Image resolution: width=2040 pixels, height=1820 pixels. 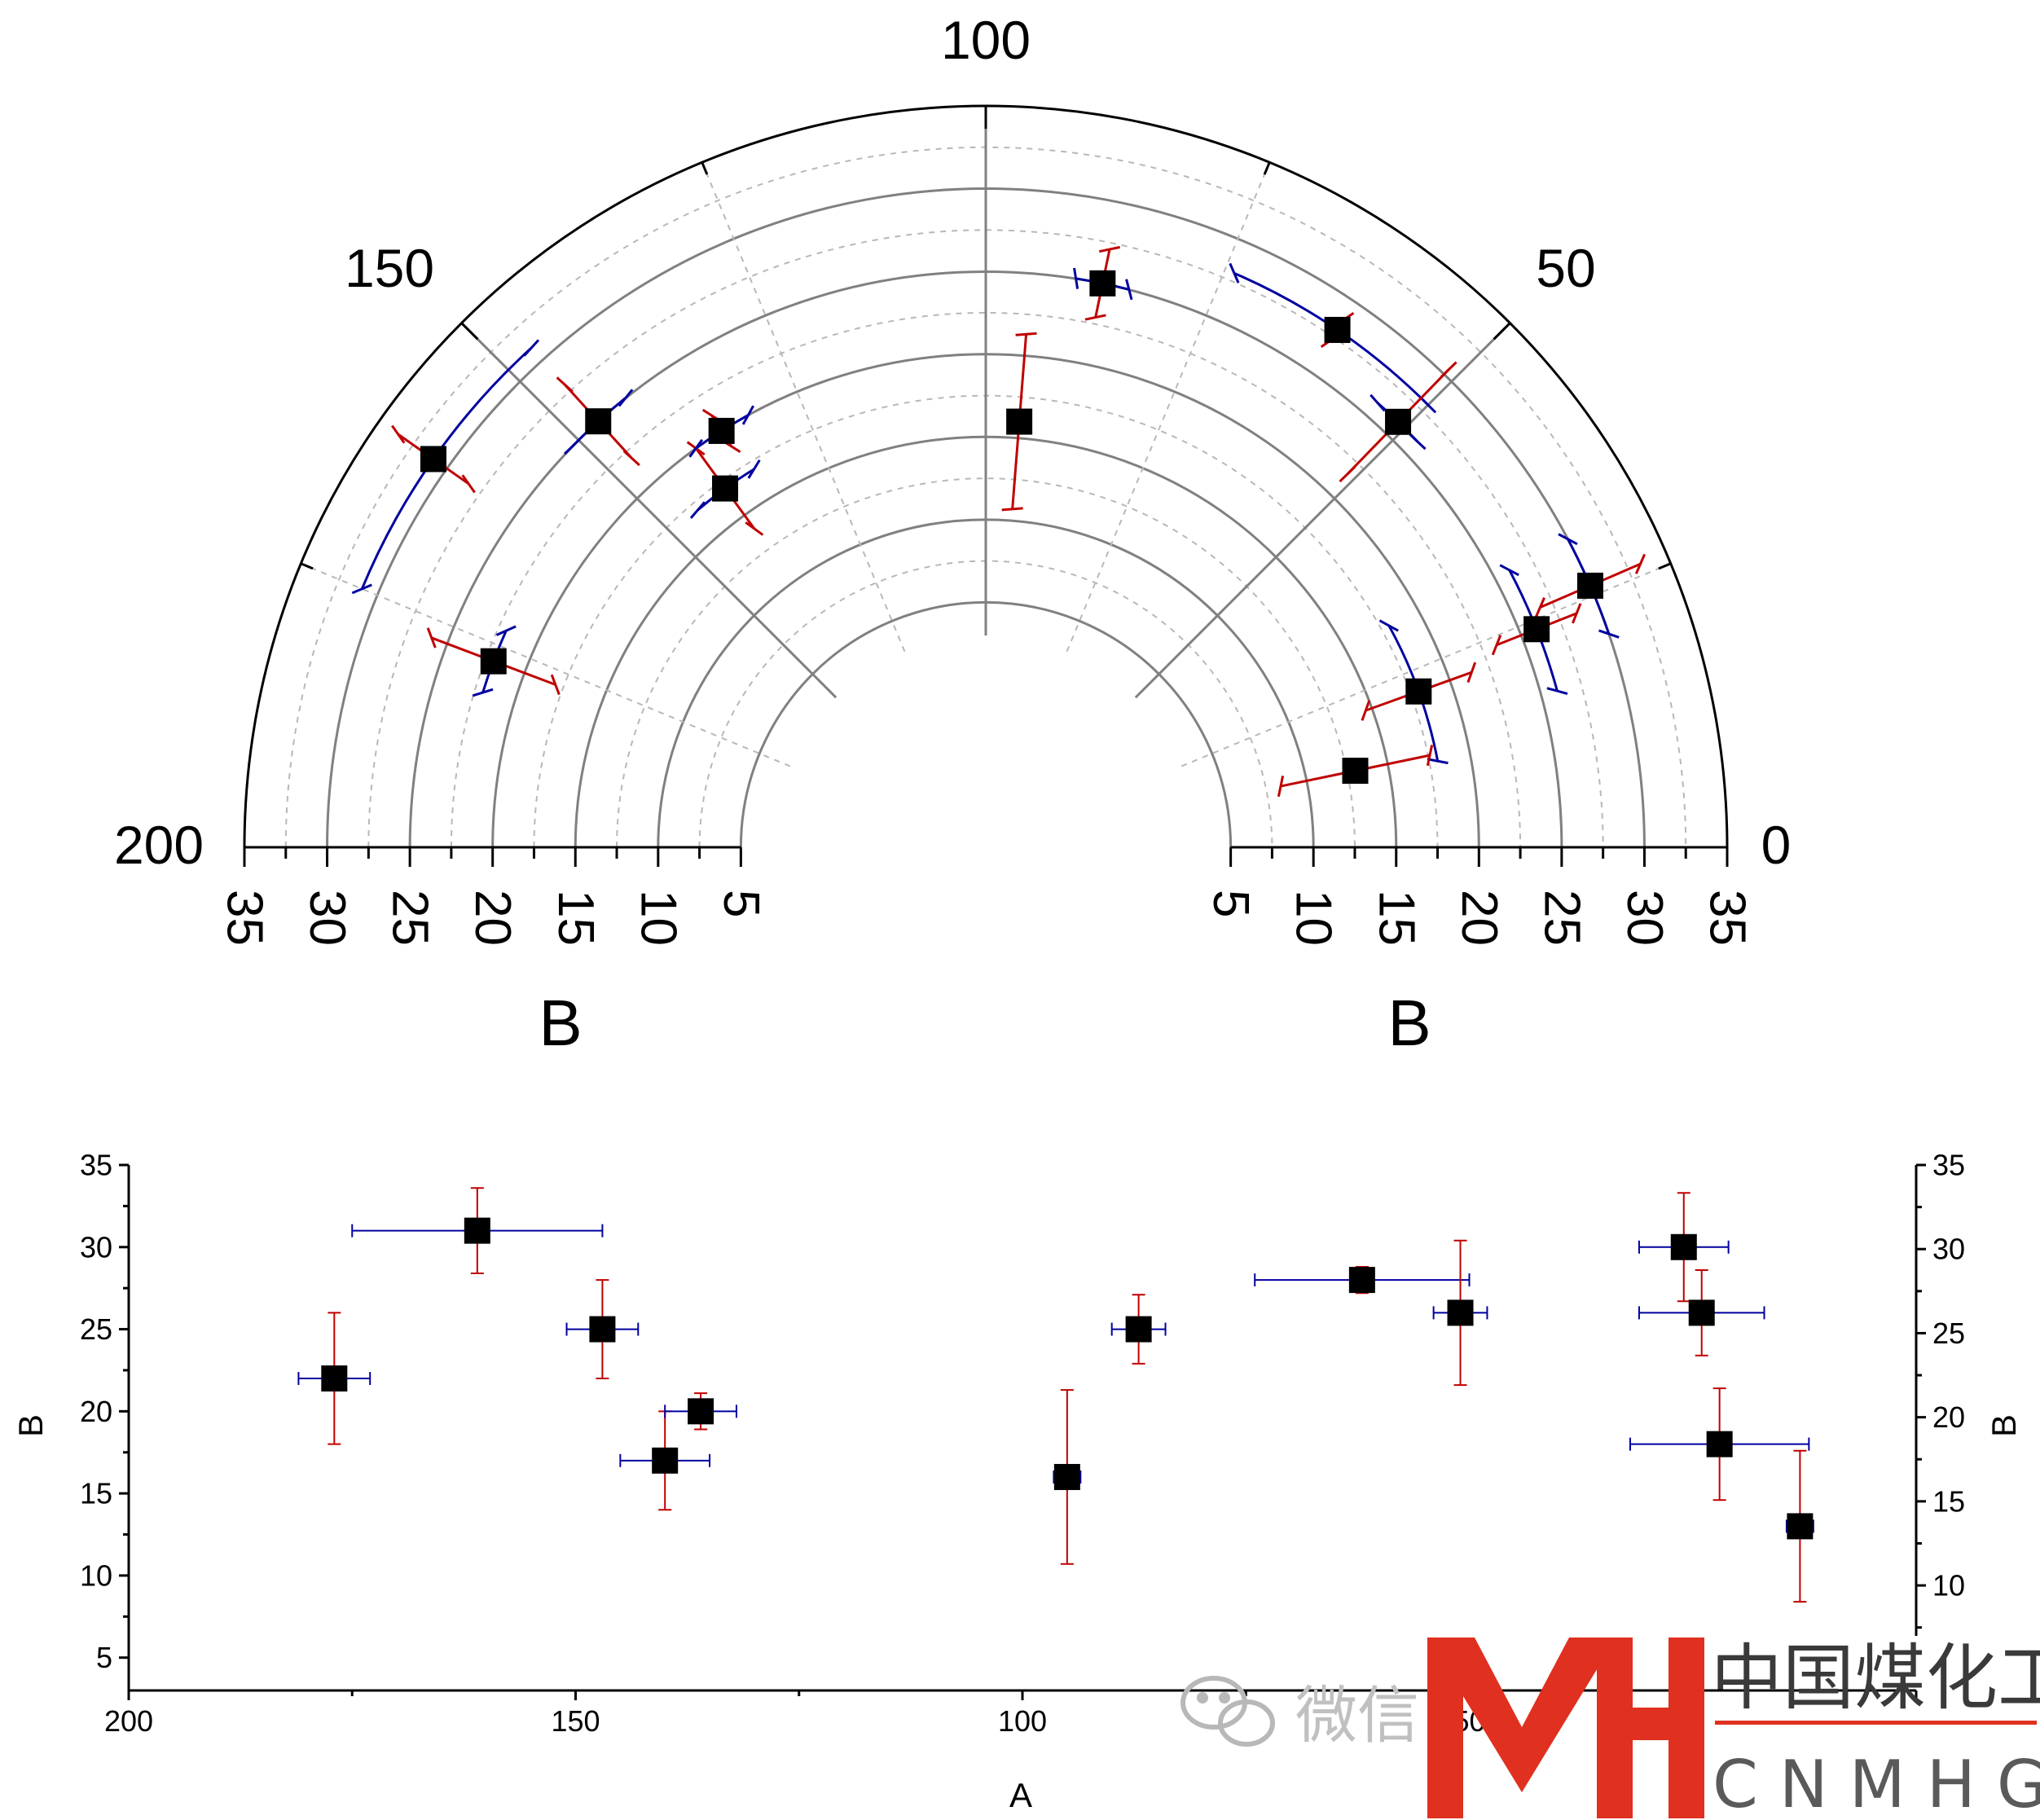 I want to click on polar-angle-tick-100: 100, so click(x=986, y=40).